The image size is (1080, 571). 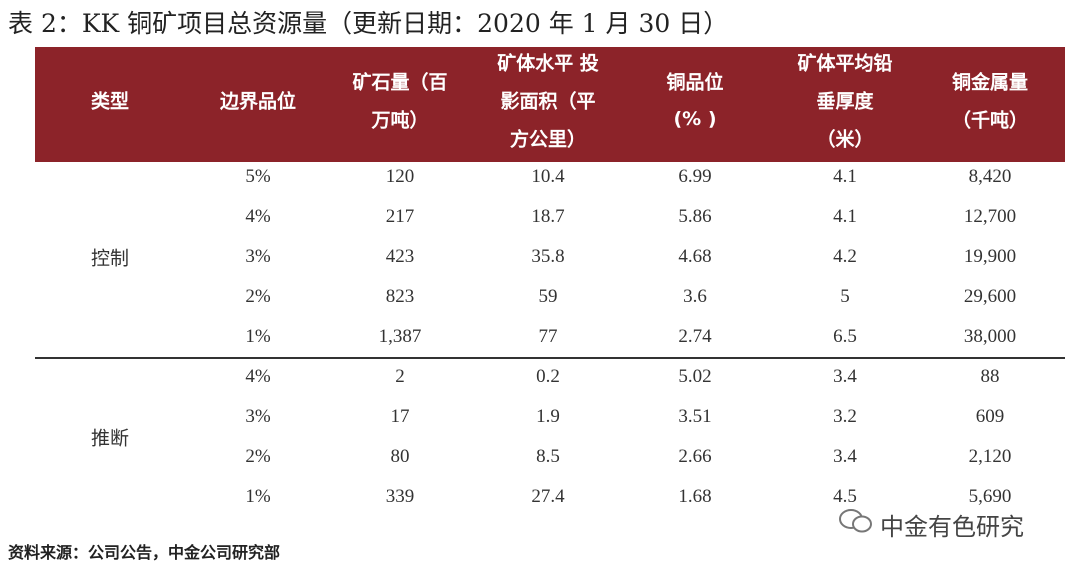 I want to click on table-cell: 8,420, so click(x=990, y=176).